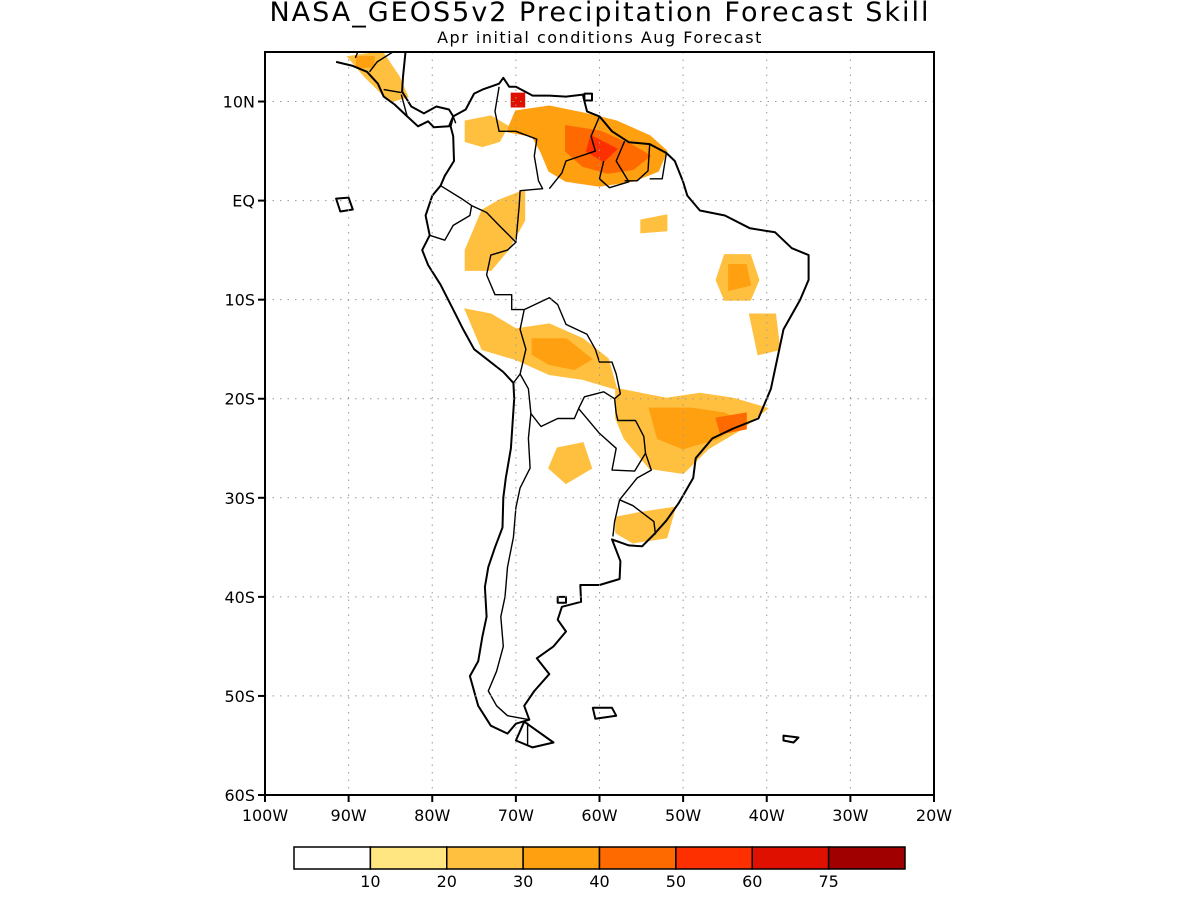 The width and height of the screenshot is (1200, 900). What do you see at coordinates (516, 815) in the screenshot?
I see `lon-tick-label: 70W` at bounding box center [516, 815].